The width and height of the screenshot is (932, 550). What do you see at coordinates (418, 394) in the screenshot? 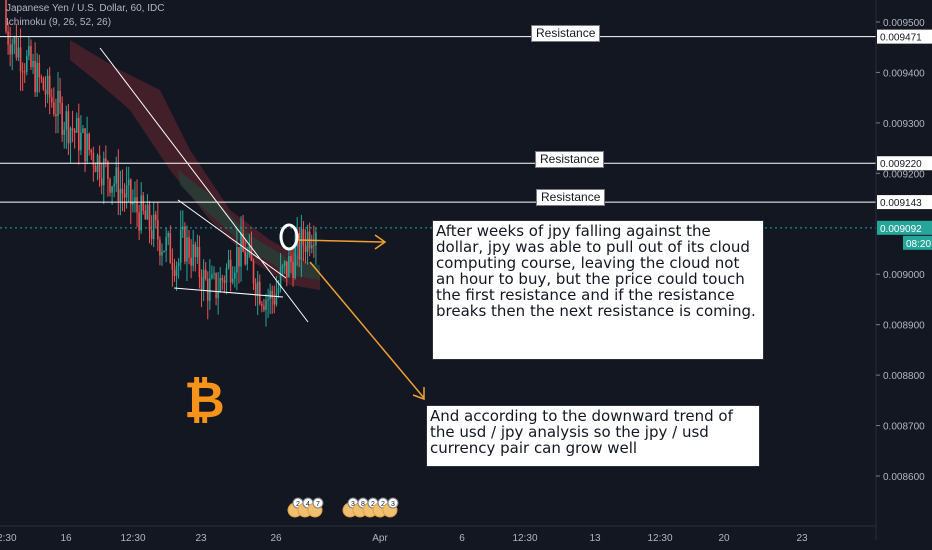
I see `arrow-down-head-icon` at bounding box center [418, 394].